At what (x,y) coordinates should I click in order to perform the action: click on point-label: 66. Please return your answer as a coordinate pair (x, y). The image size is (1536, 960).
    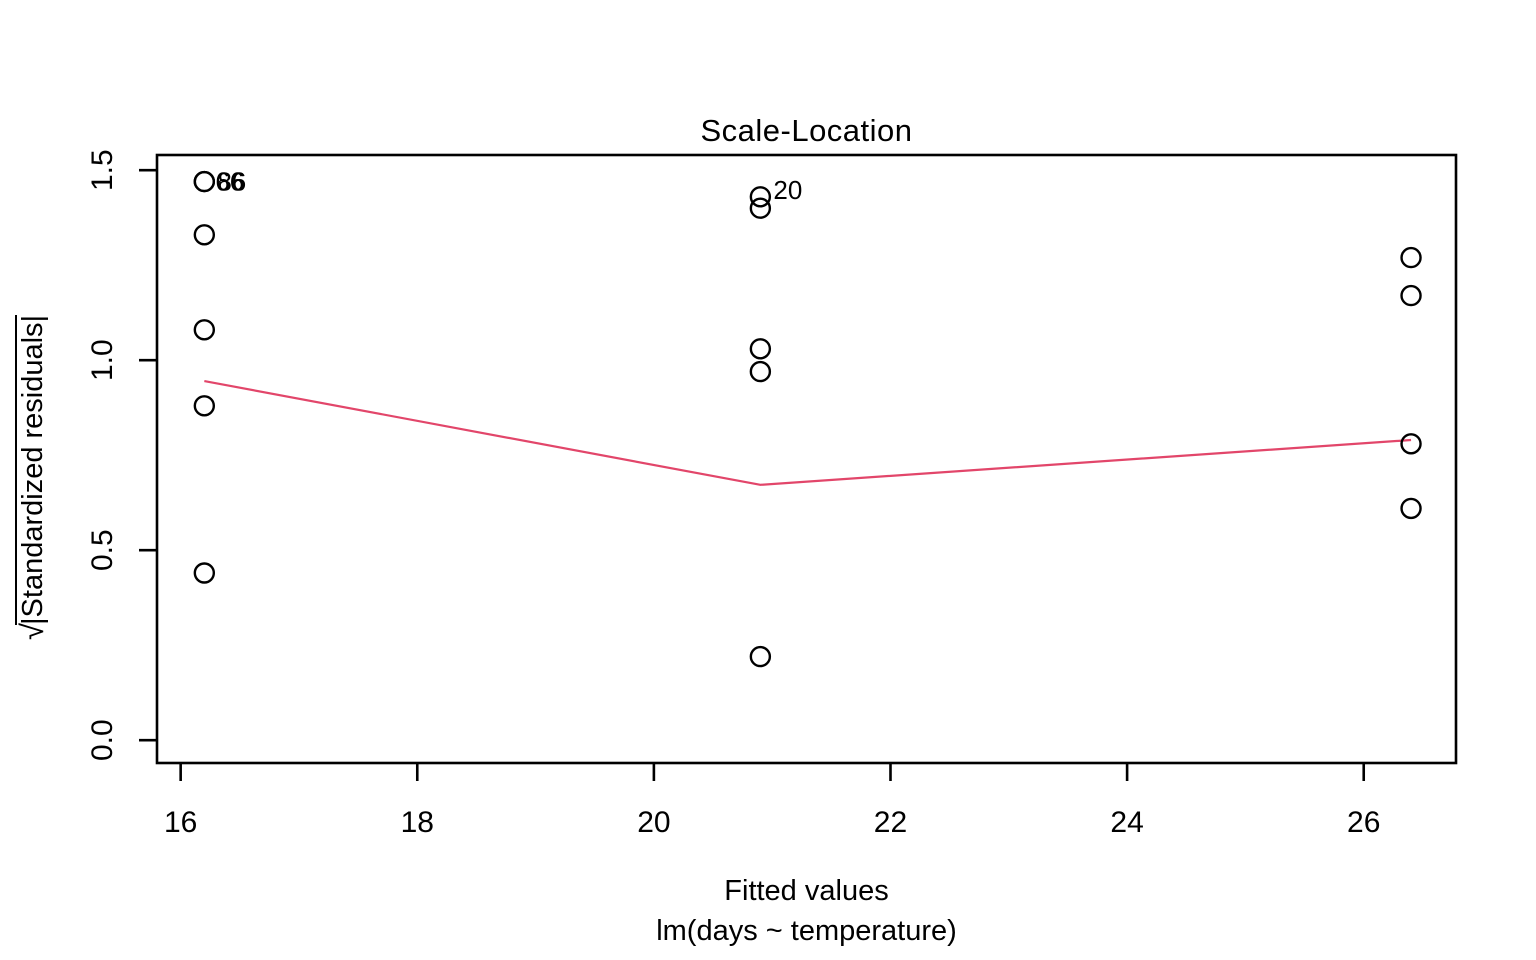
    Looking at the image, I should click on (229, 182).